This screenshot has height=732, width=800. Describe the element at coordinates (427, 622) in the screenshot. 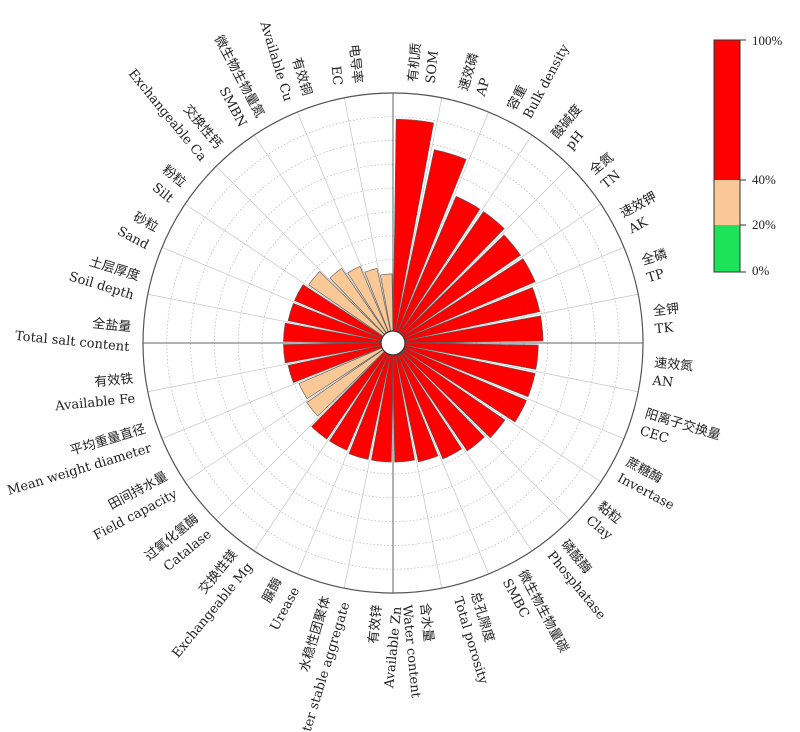

I see `category-label-cn: 含水量` at that location.